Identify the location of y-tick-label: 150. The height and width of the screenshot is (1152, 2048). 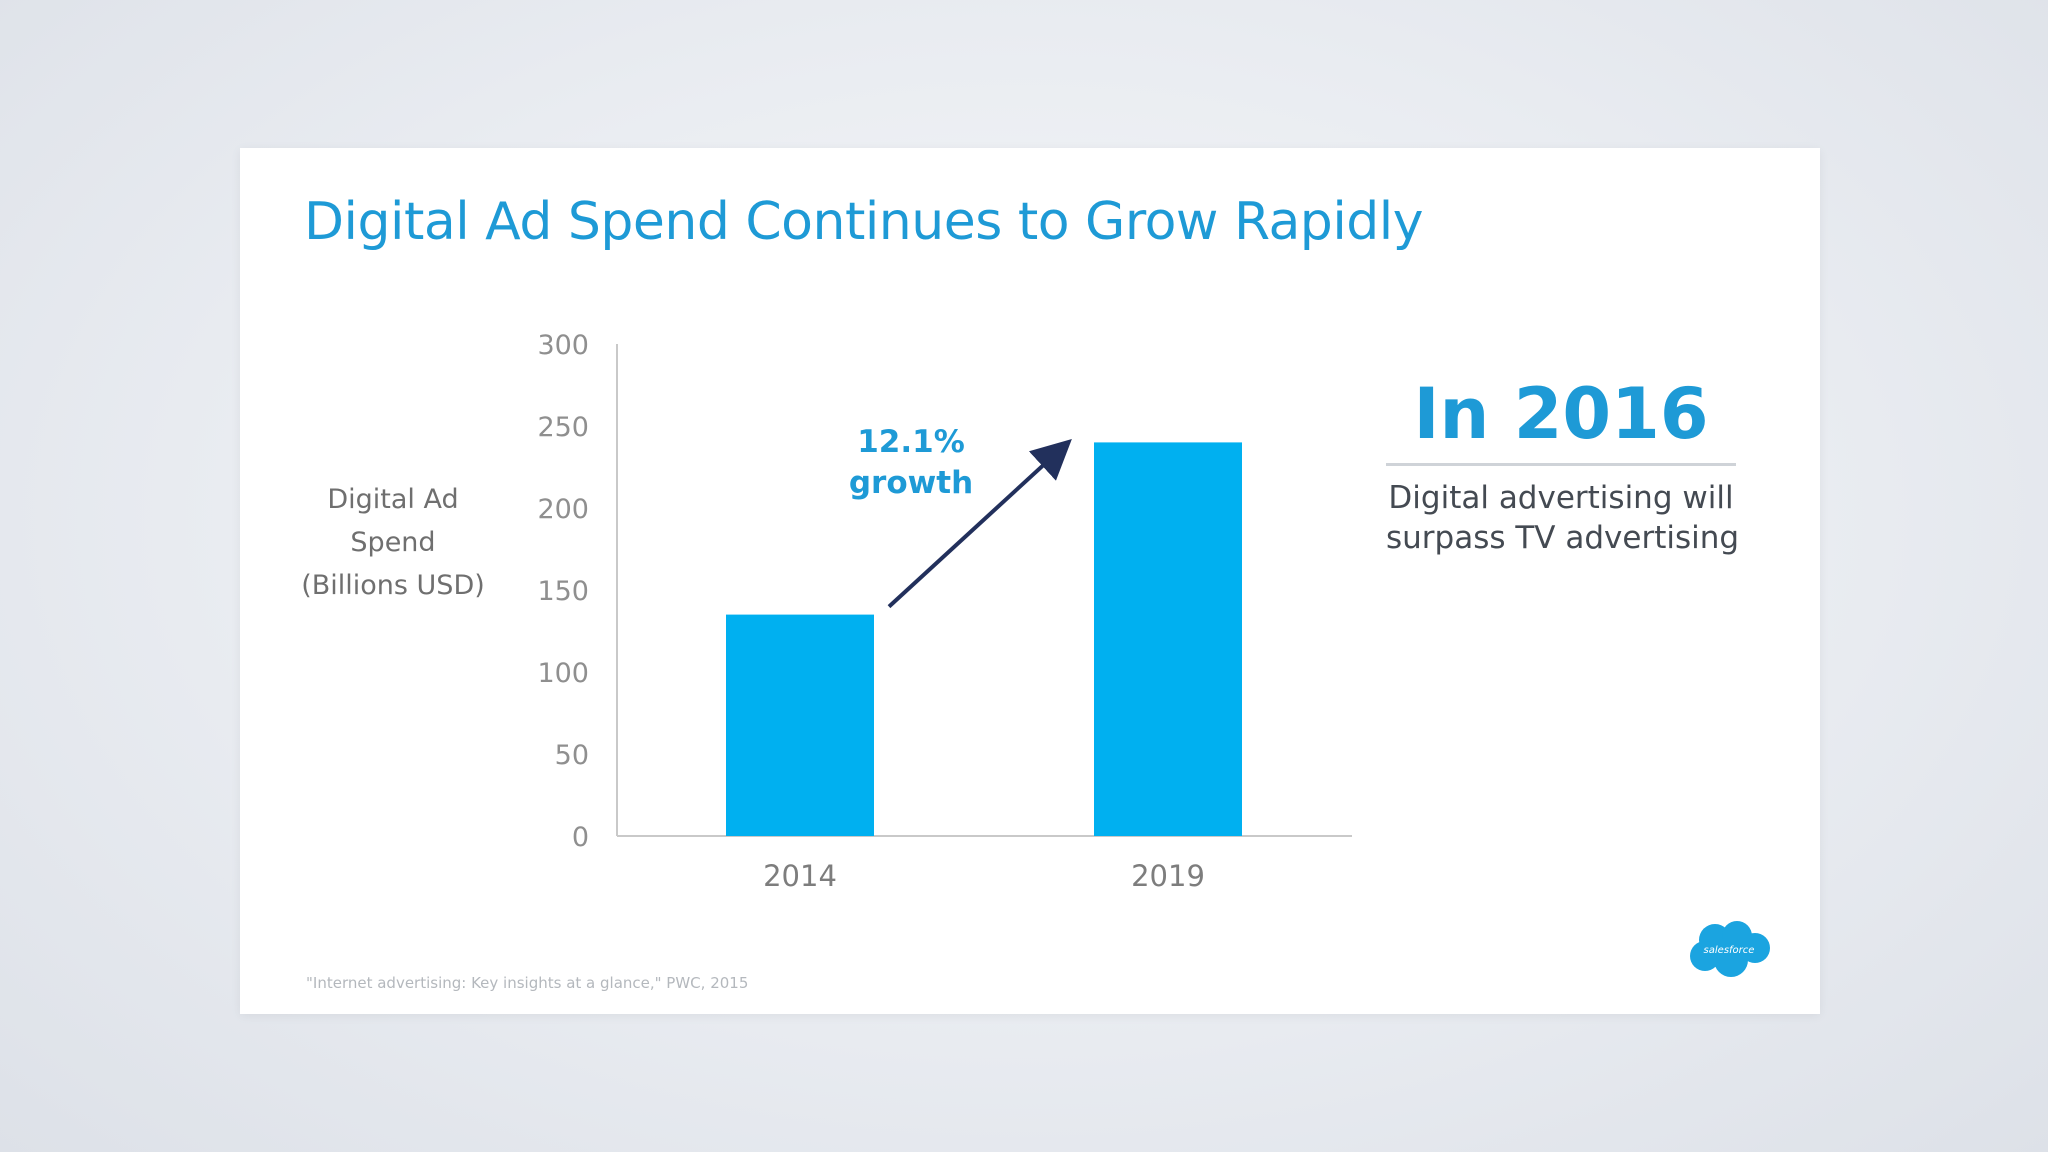
(563, 591).